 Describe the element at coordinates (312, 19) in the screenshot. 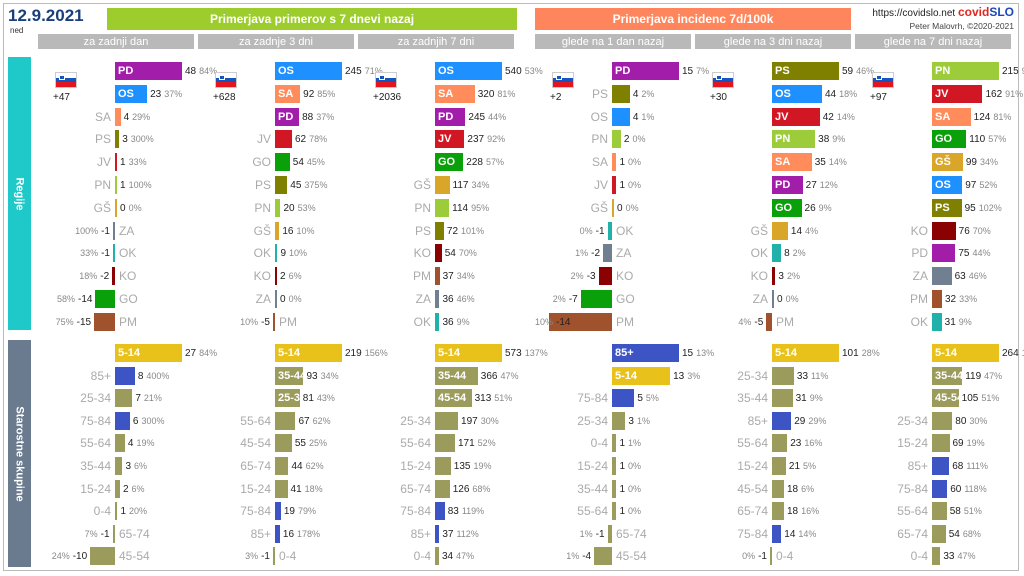

I see `title-cases-comparison: Primerjava primerov s 7 dnevi nazaj` at that location.